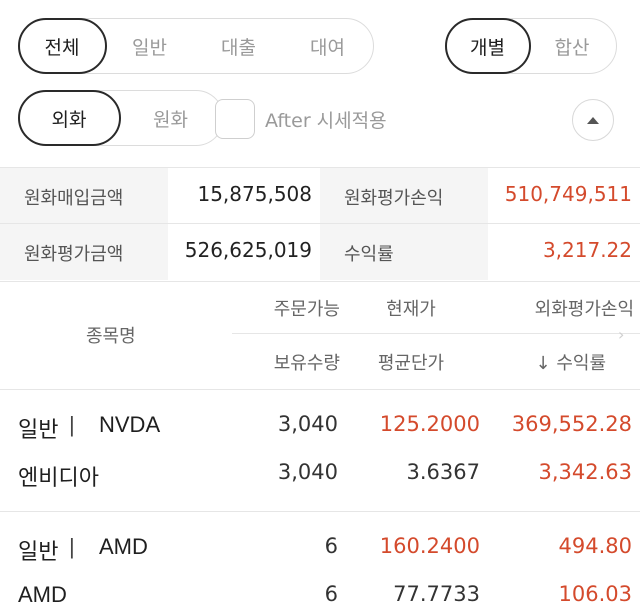  What do you see at coordinates (436, 333) in the screenshot?
I see `header-divider` at bounding box center [436, 333].